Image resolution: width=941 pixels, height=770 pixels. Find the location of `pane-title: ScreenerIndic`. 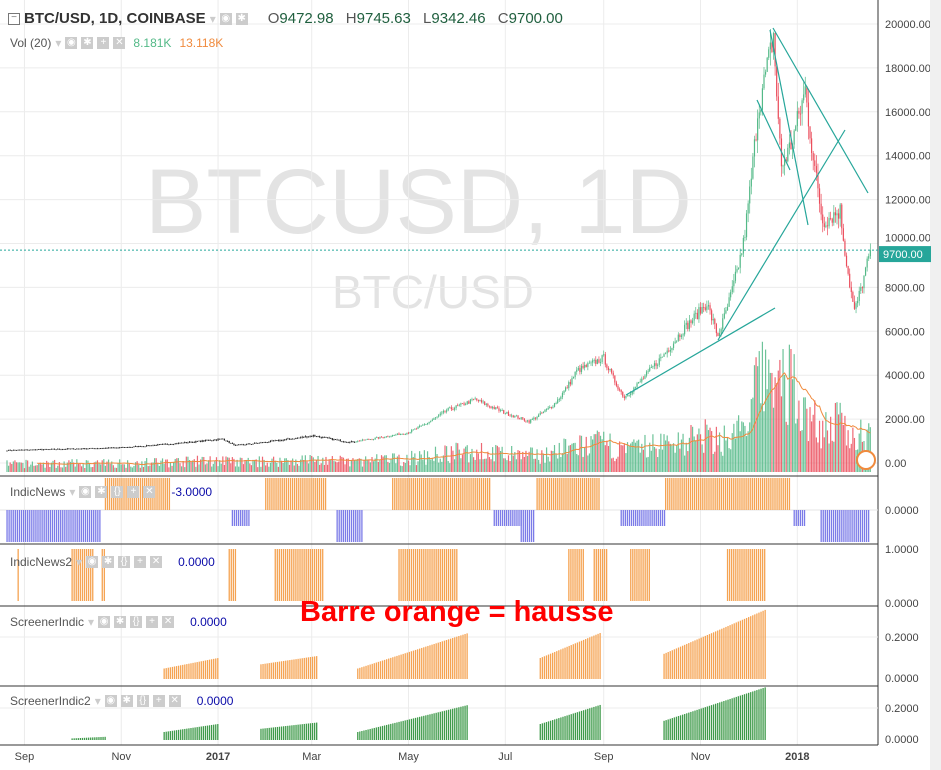

pane-title: ScreenerIndic is located at coordinates (47, 622).